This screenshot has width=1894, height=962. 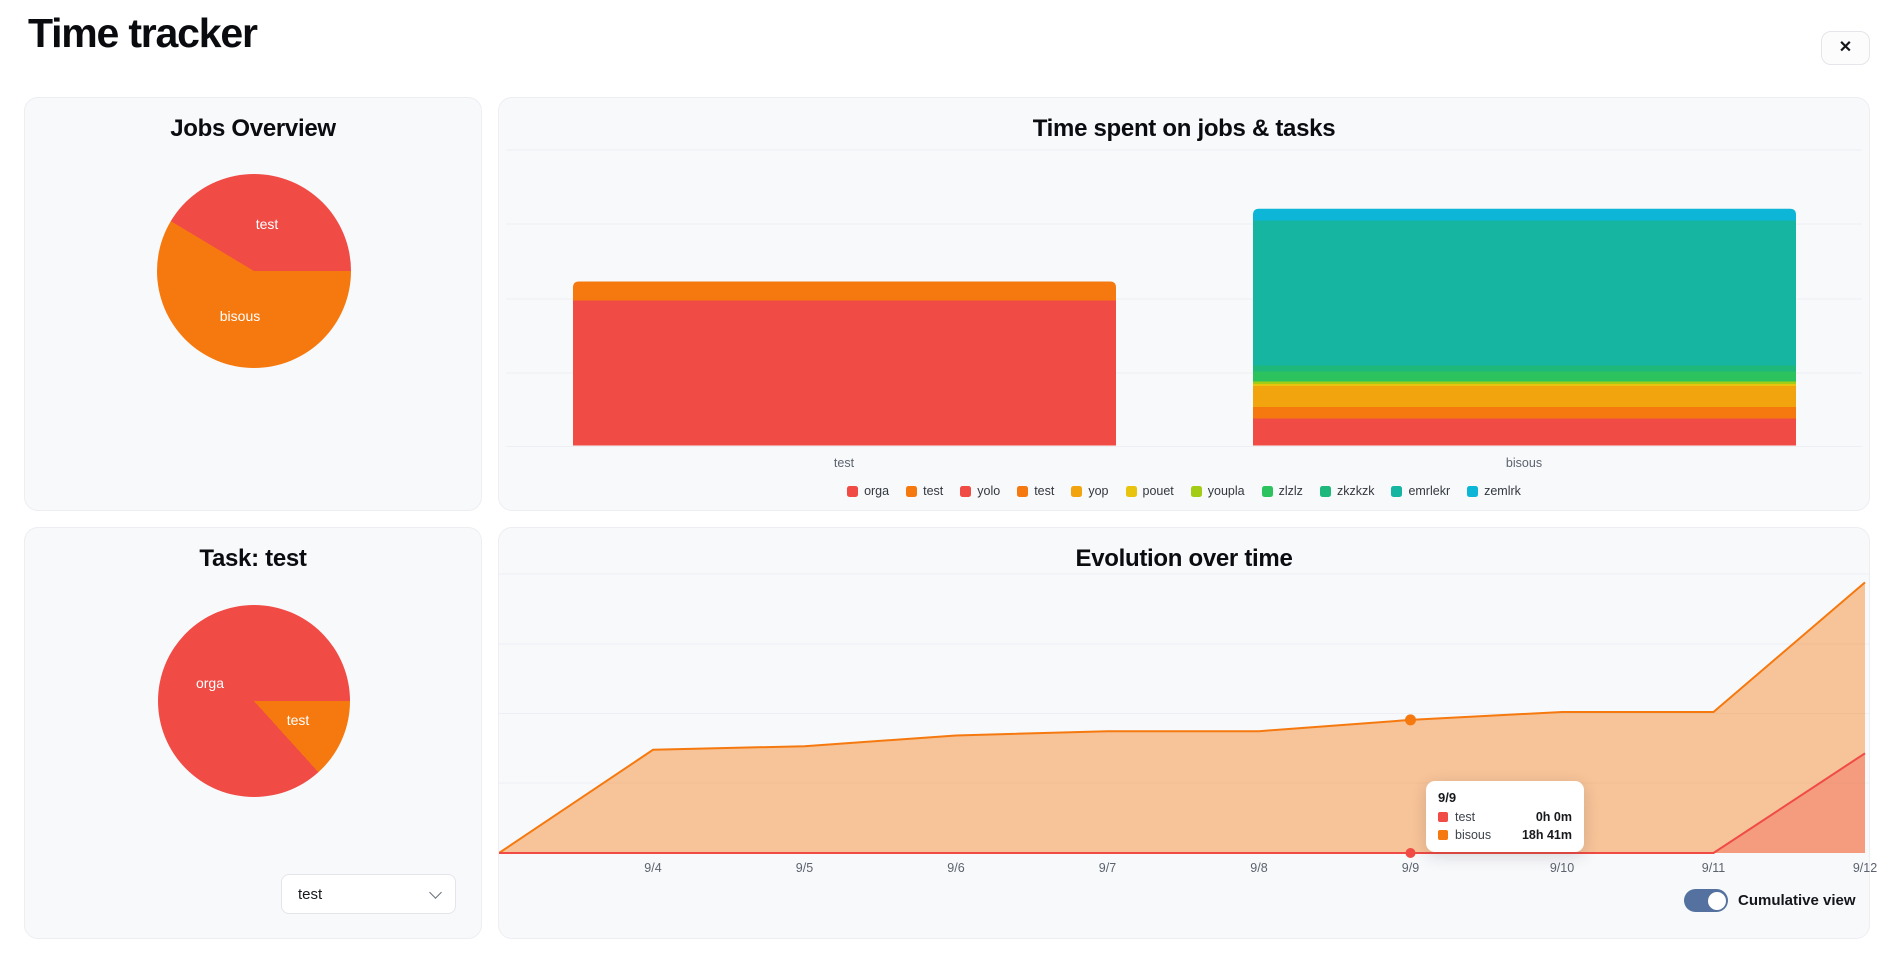 What do you see at coordinates (1865, 868) in the screenshot?
I see `x-axis-label: 9/12` at bounding box center [1865, 868].